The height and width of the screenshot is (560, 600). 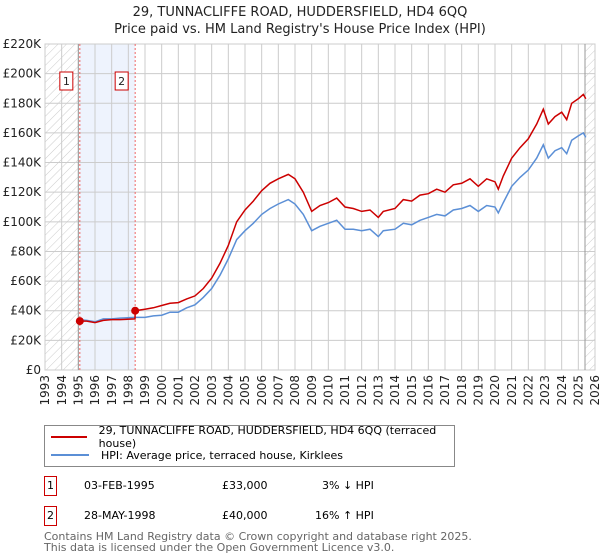 I want to click on x-tick-label: 2016, so click(x=429, y=390).